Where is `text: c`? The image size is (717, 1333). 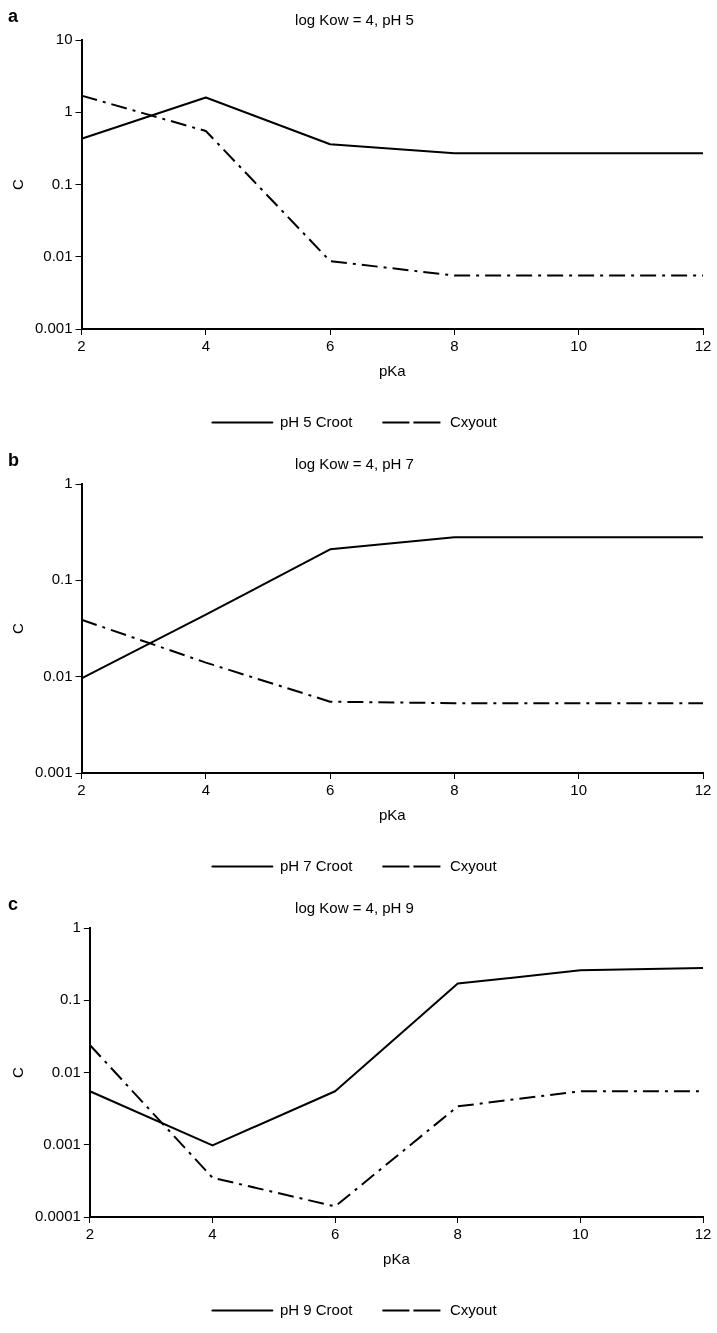 text: c is located at coordinates (13, 903).